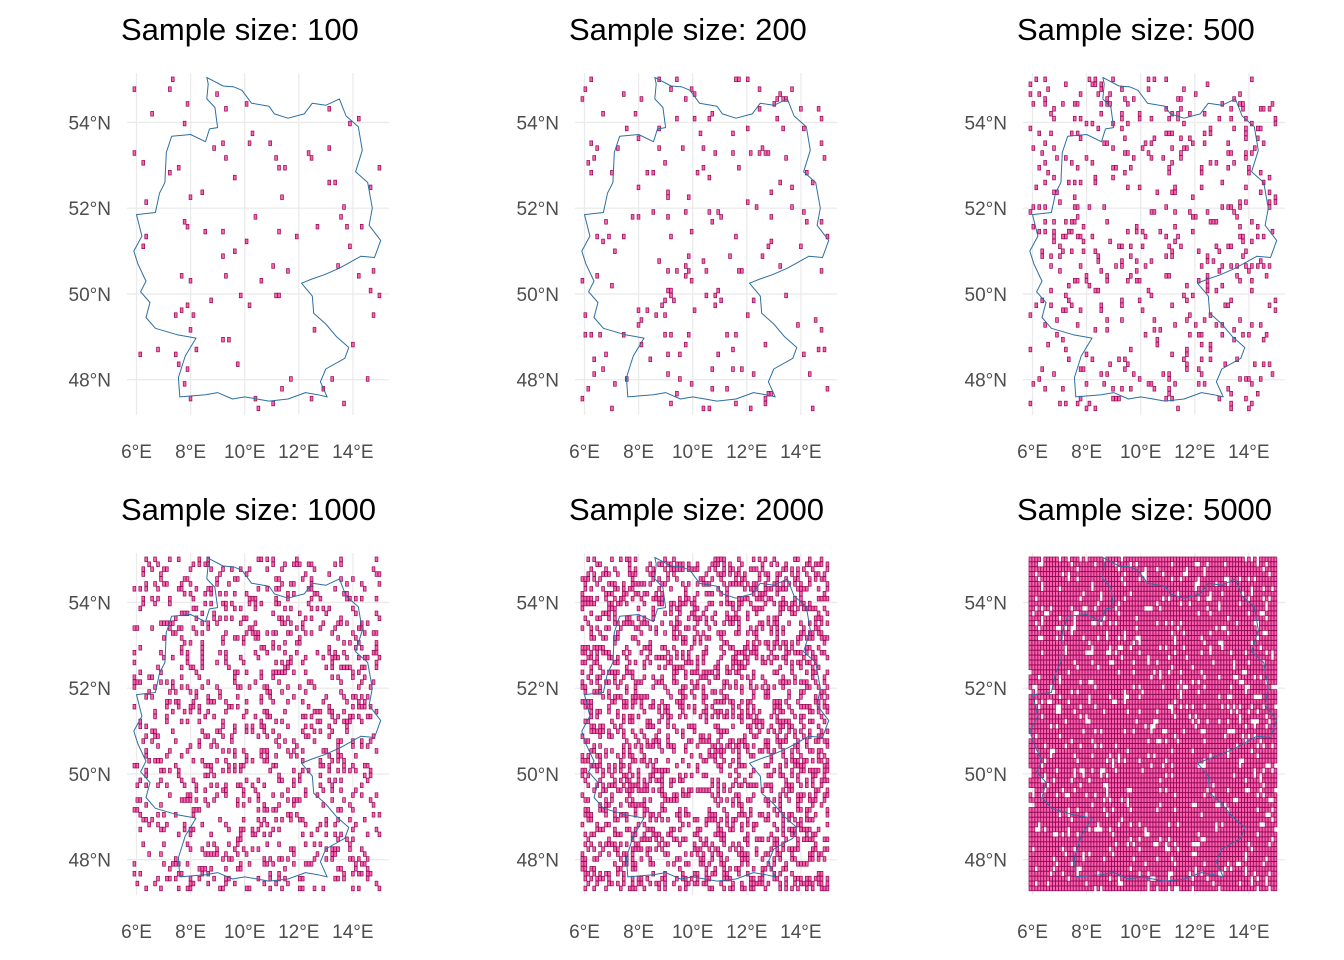  Describe the element at coordinates (90, 209) in the screenshot. I see `y-tick-label: 52°N` at that location.